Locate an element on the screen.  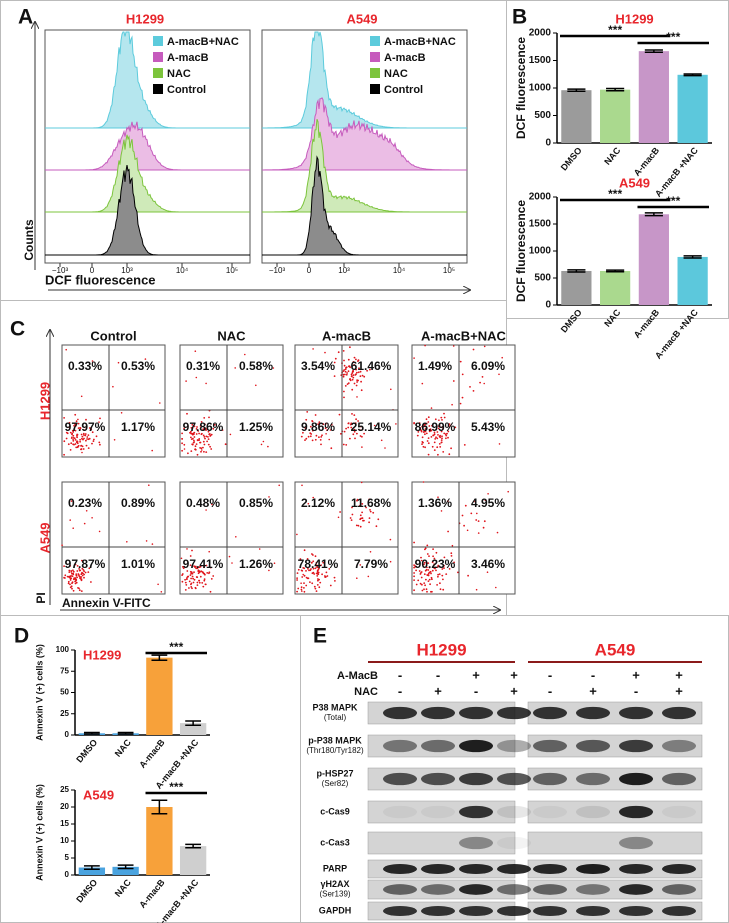
protein-detail: (Total) is located at coordinates (335, 717).